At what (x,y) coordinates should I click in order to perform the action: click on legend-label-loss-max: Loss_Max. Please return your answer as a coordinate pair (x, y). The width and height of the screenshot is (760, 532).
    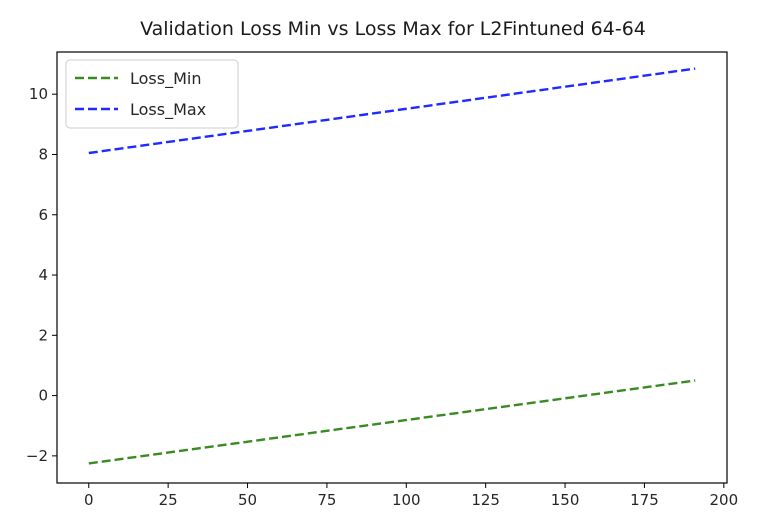
    Looking at the image, I should click on (168, 110).